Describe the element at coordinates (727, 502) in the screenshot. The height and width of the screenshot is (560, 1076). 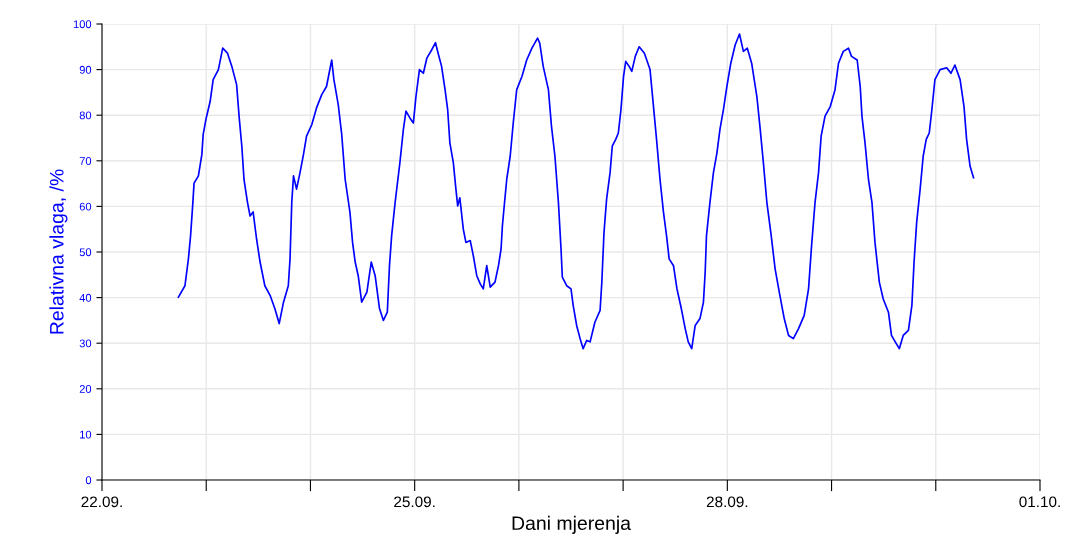
I see `x-tick-label: 28.09.` at that location.